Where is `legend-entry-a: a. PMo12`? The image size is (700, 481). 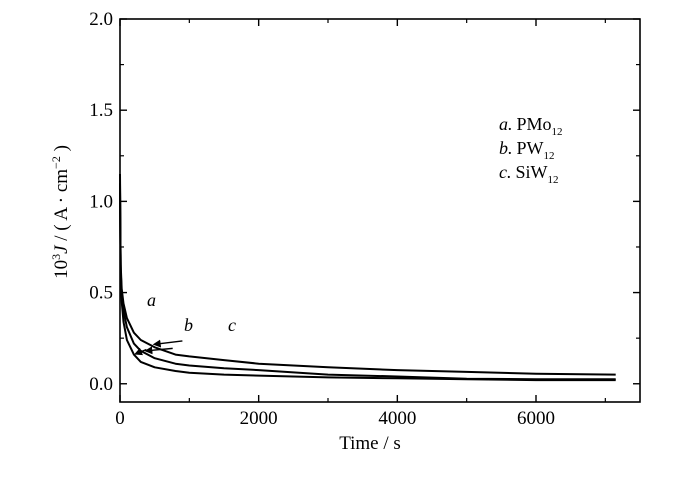
legend-entry-a: a. PMo12 is located at coordinates (531, 126).